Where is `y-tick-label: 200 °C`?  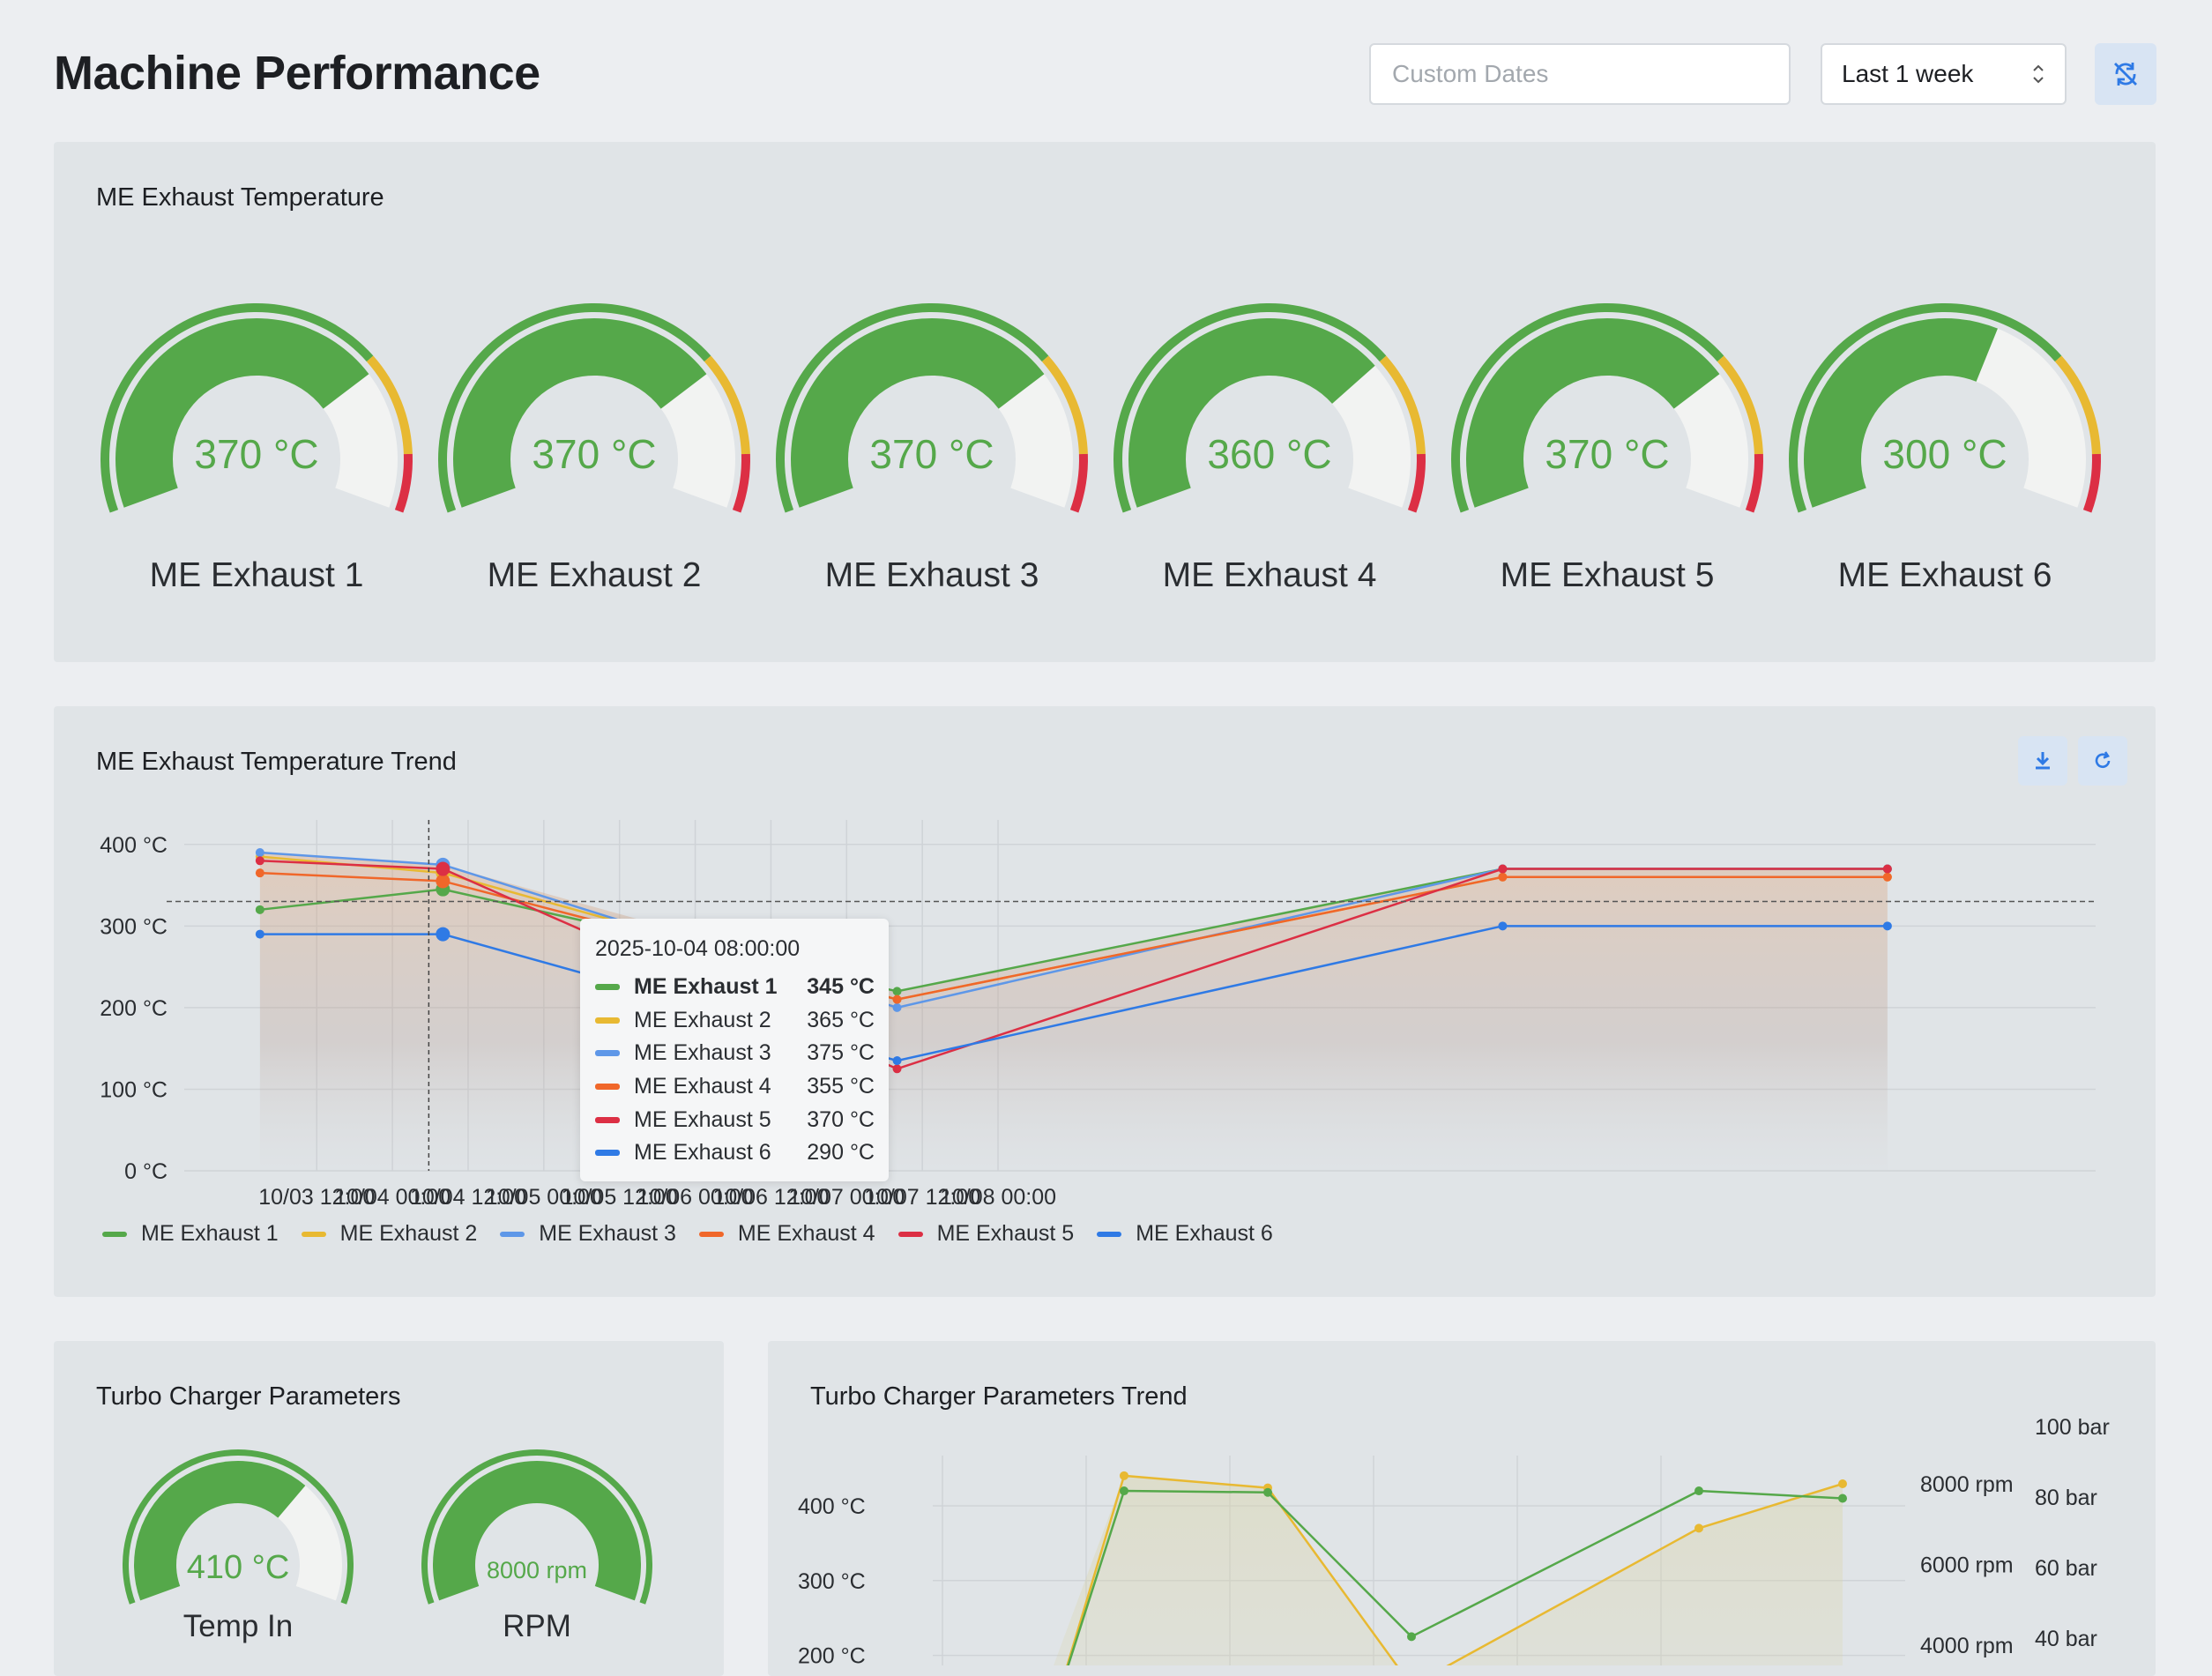
y-tick-label: 200 °C is located at coordinates (134, 1008).